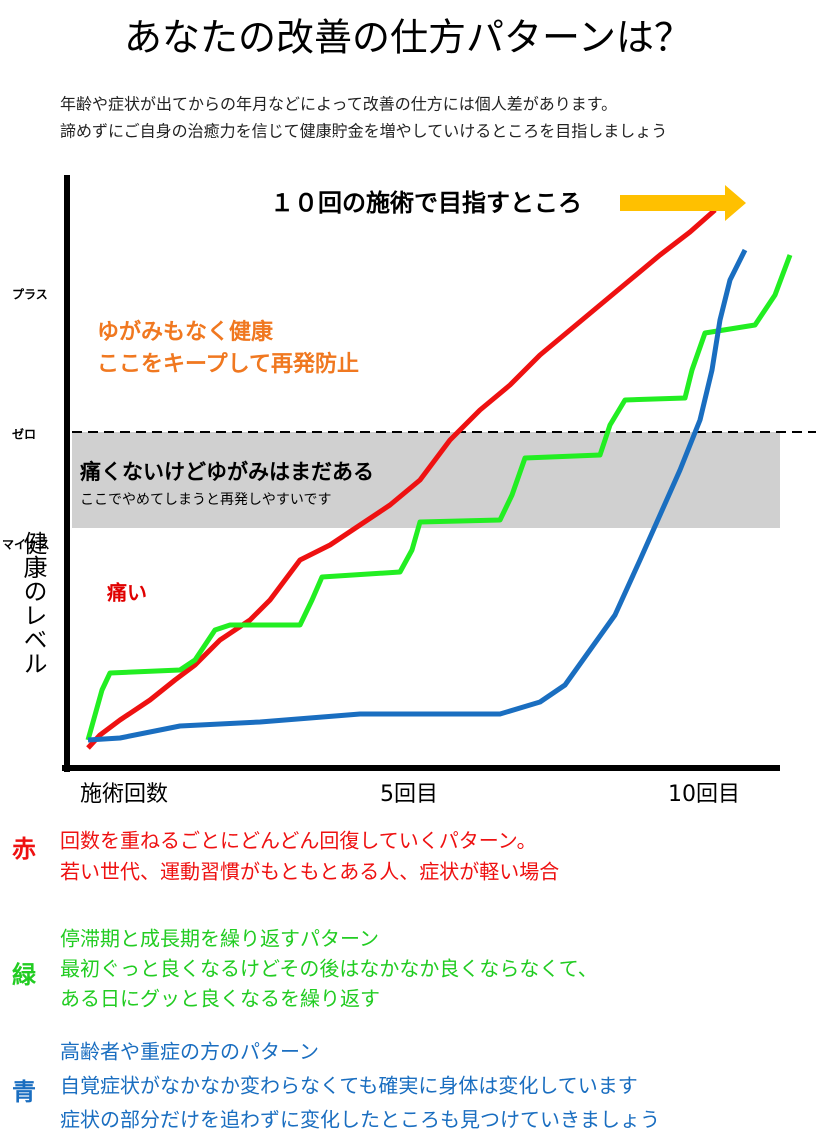 The image size is (816, 1145). What do you see at coordinates (124, 794) in the screenshot?
I see `x-label: 施術回数` at bounding box center [124, 794].